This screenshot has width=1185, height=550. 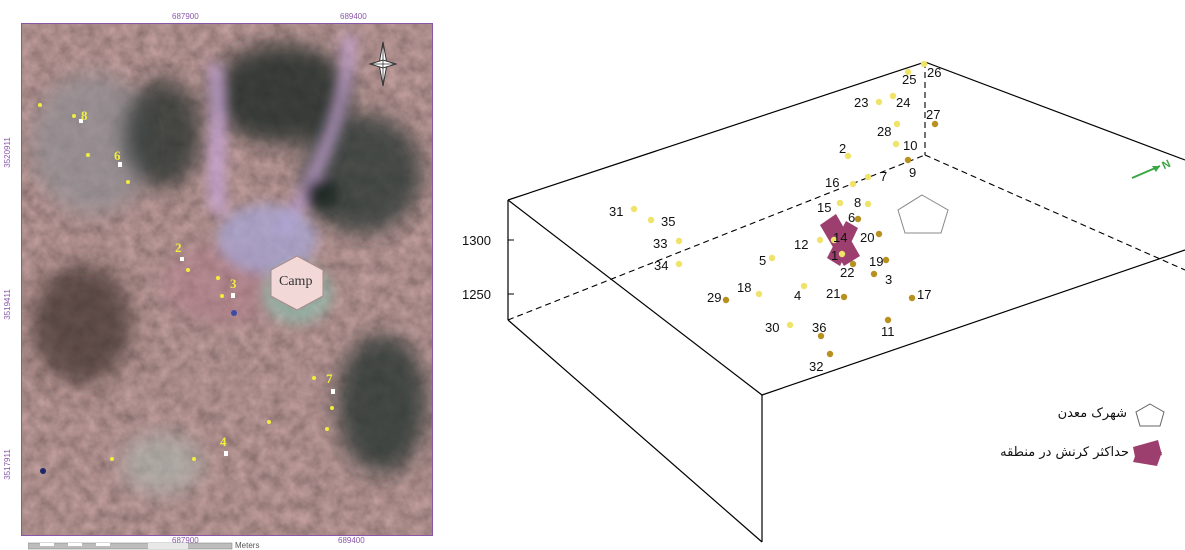 What do you see at coordinates (7, 304) in the screenshot?
I see `left-coord-2: 3519411` at bounding box center [7, 304].